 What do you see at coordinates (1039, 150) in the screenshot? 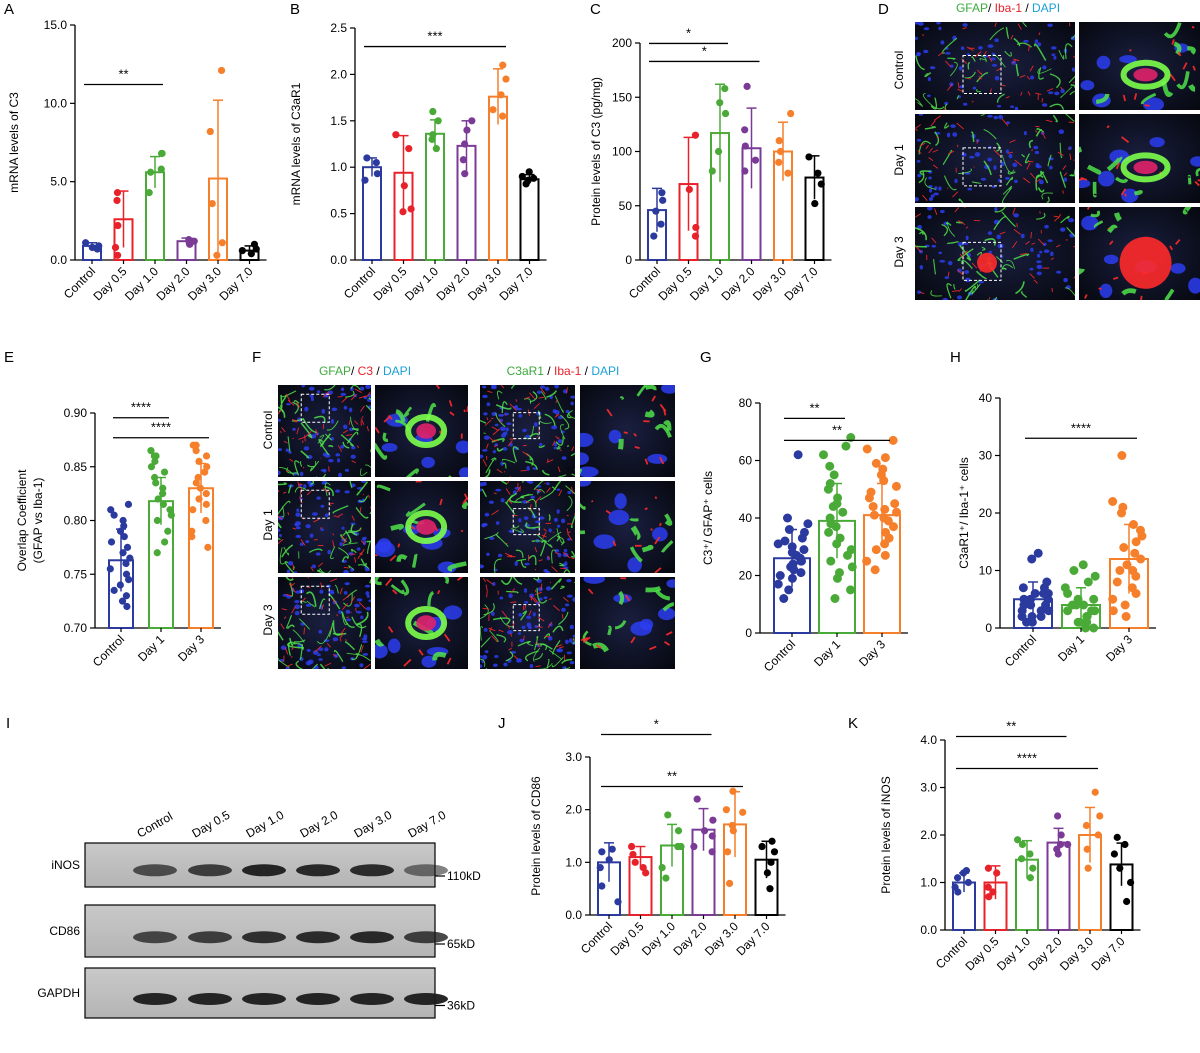
I see `panel-d: D GFAP/ Iba-1 / DAPI Control Day 1 Day 3` at bounding box center [1039, 150].